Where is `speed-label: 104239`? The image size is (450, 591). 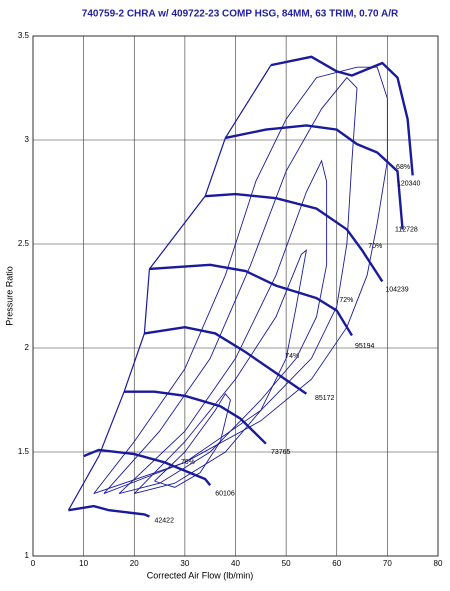
speed-label: 104239 is located at coordinates (396, 290).